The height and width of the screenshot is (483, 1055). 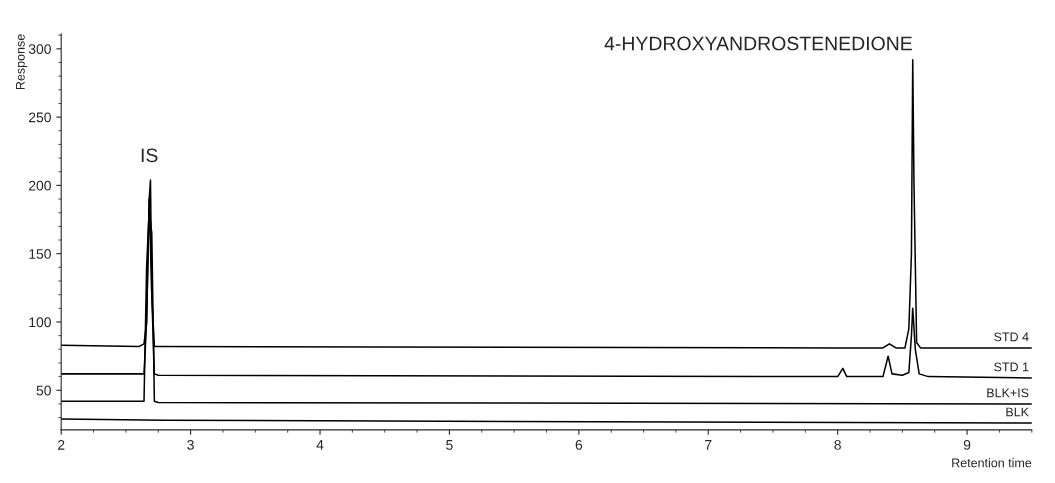 What do you see at coordinates (837, 444) in the screenshot?
I see `x-tick-label: 8` at bounding box center [837, 444].